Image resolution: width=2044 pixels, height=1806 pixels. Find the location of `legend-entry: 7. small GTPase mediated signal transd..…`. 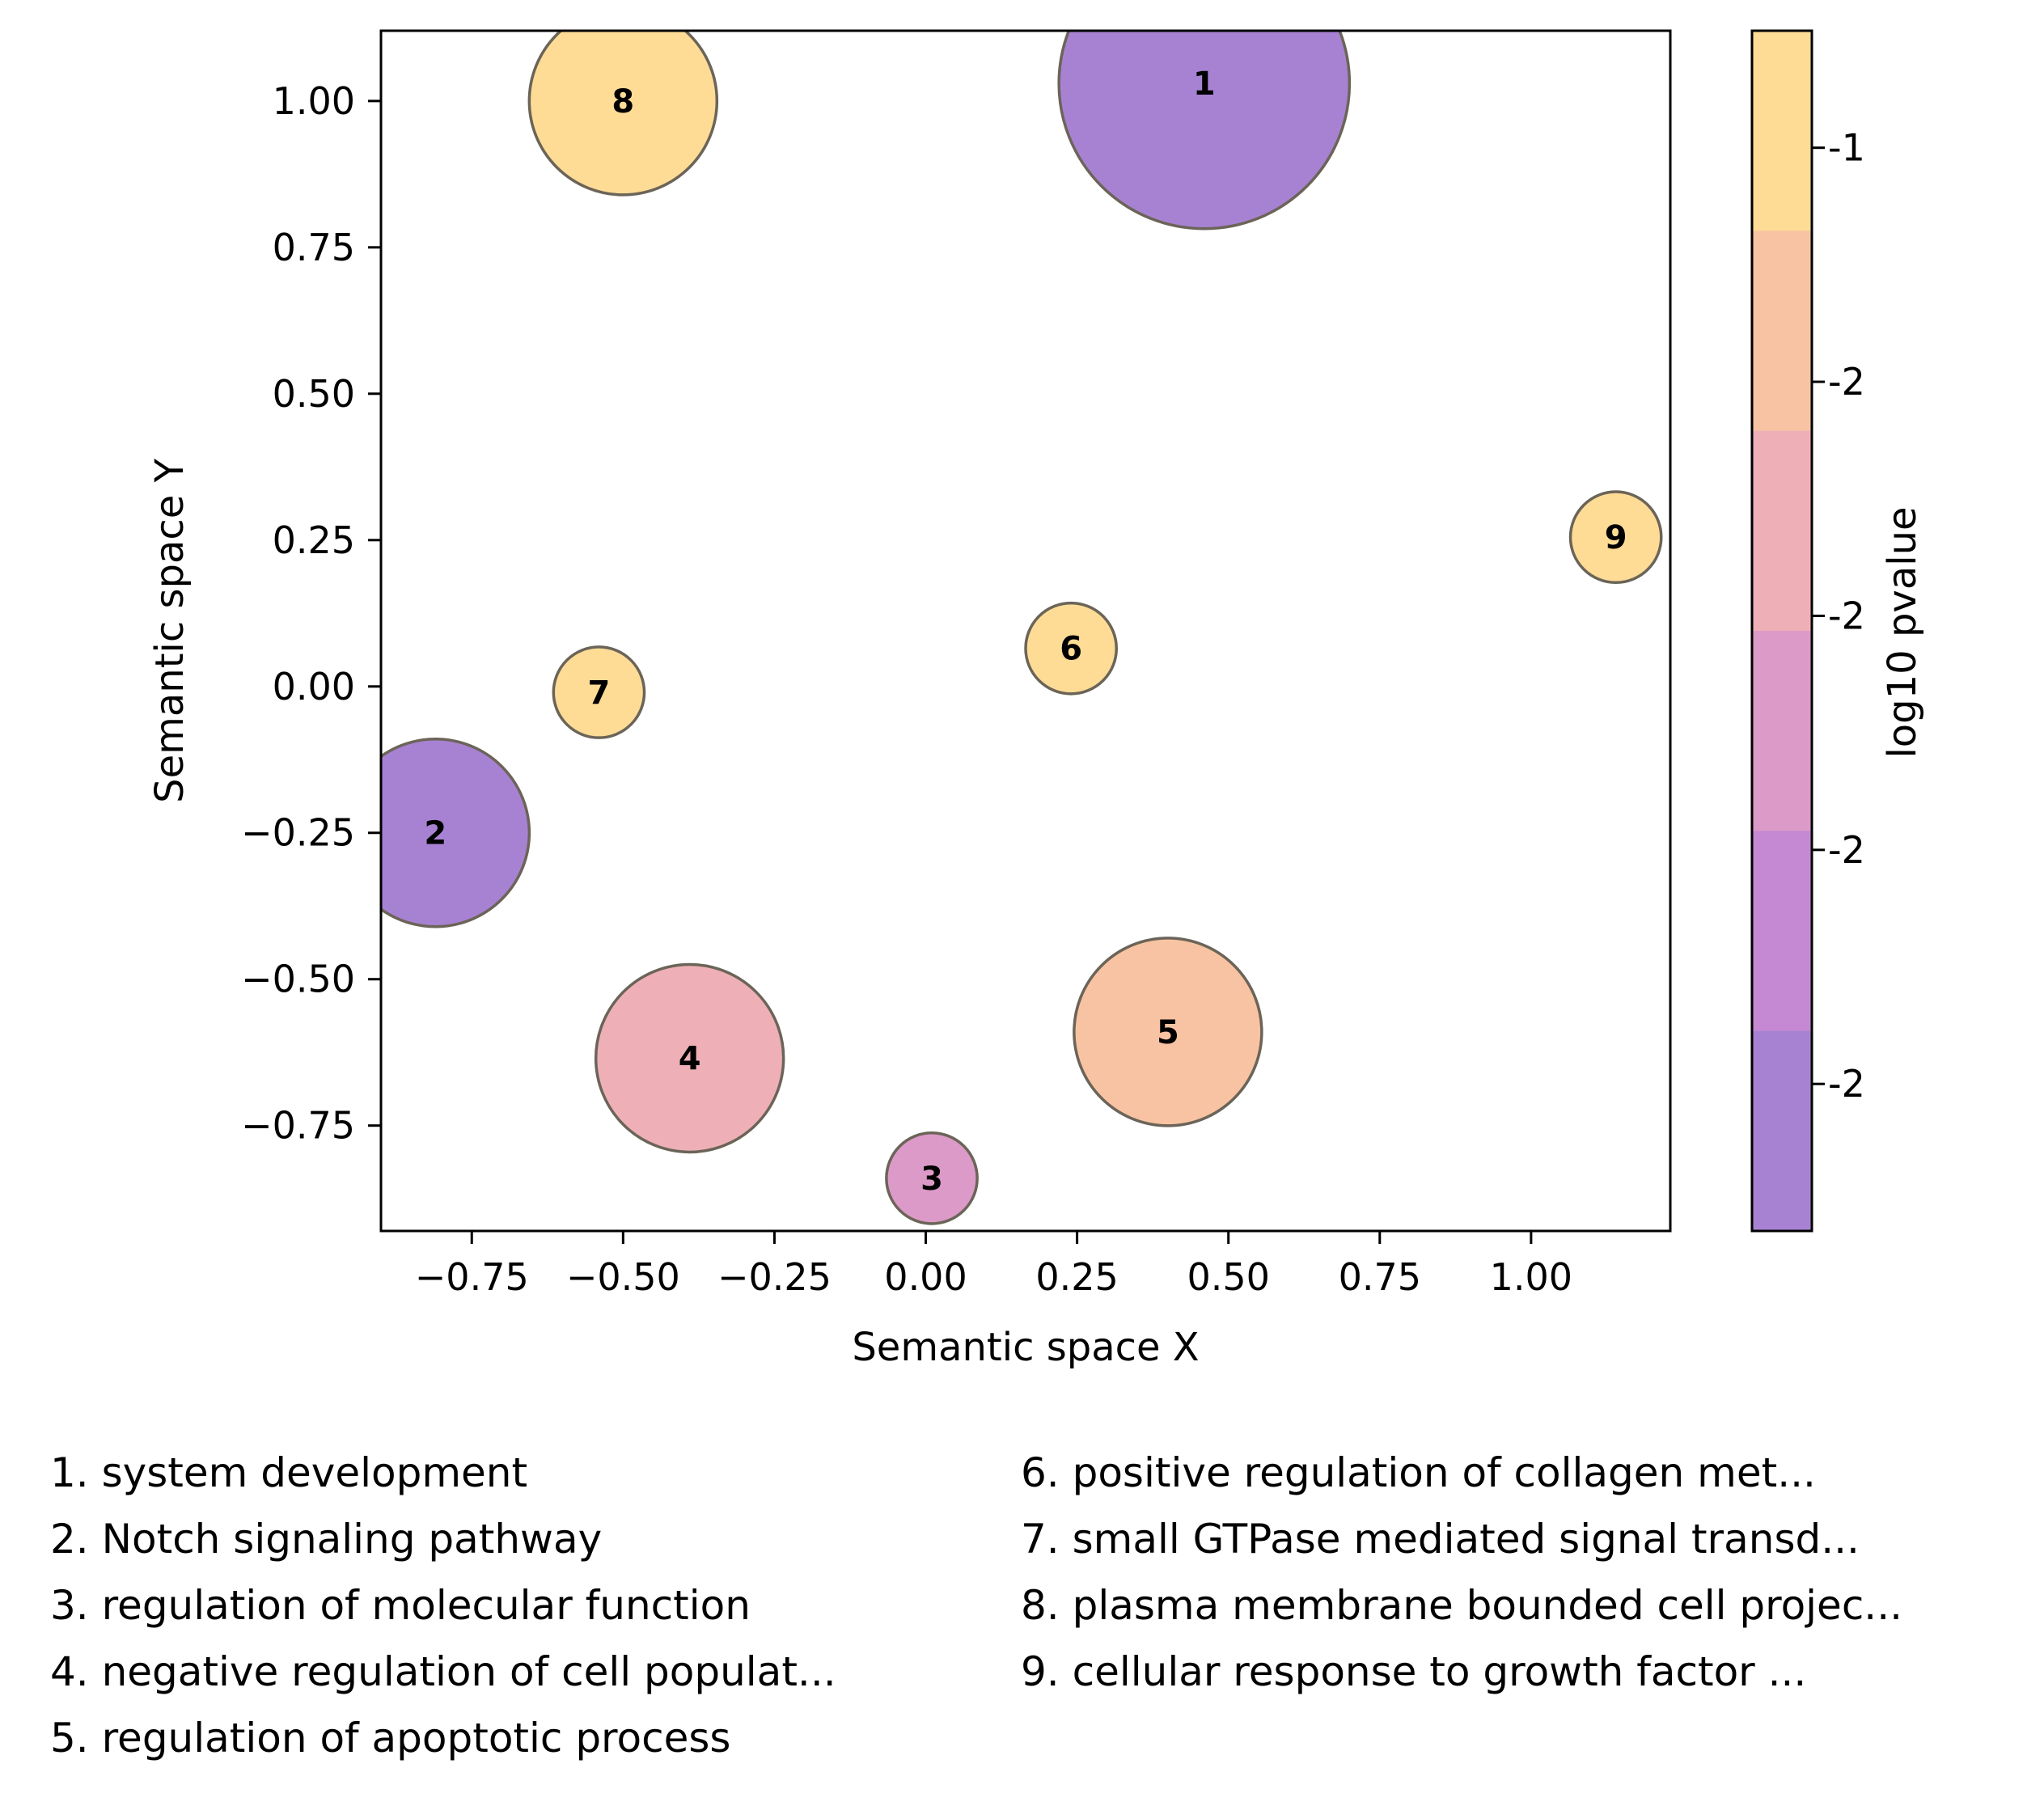

legend-entry: 7. small GTPase mediated signal transd..… is located at coordinates (1440, 1539).